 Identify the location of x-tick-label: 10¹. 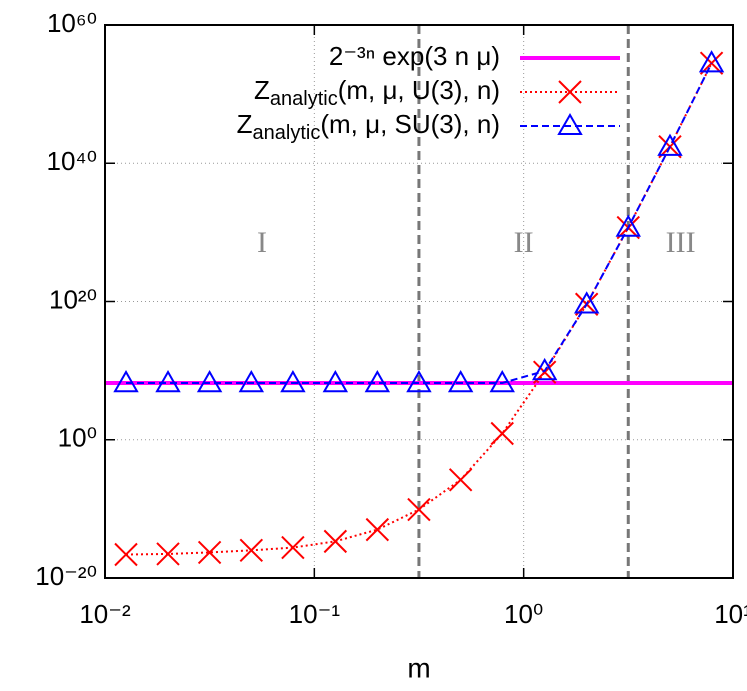
(730, 614).